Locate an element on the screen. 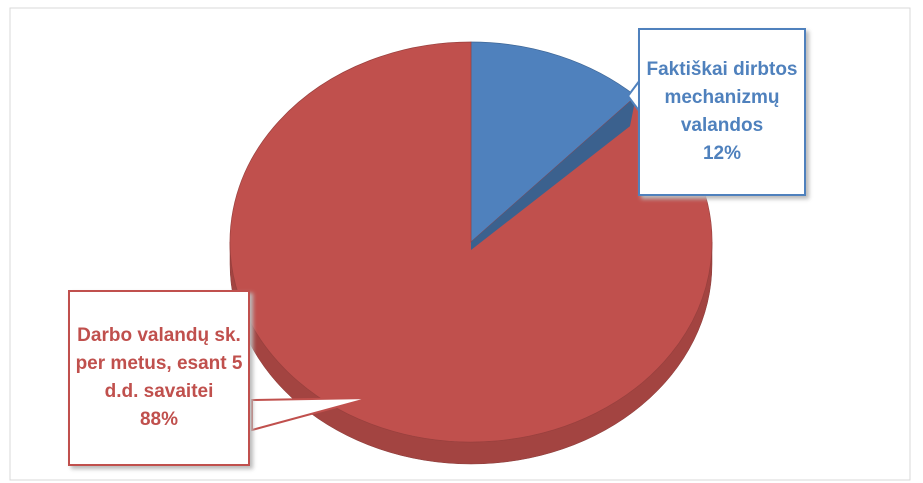  value-label: 88% is located at coordinates (159, 419).